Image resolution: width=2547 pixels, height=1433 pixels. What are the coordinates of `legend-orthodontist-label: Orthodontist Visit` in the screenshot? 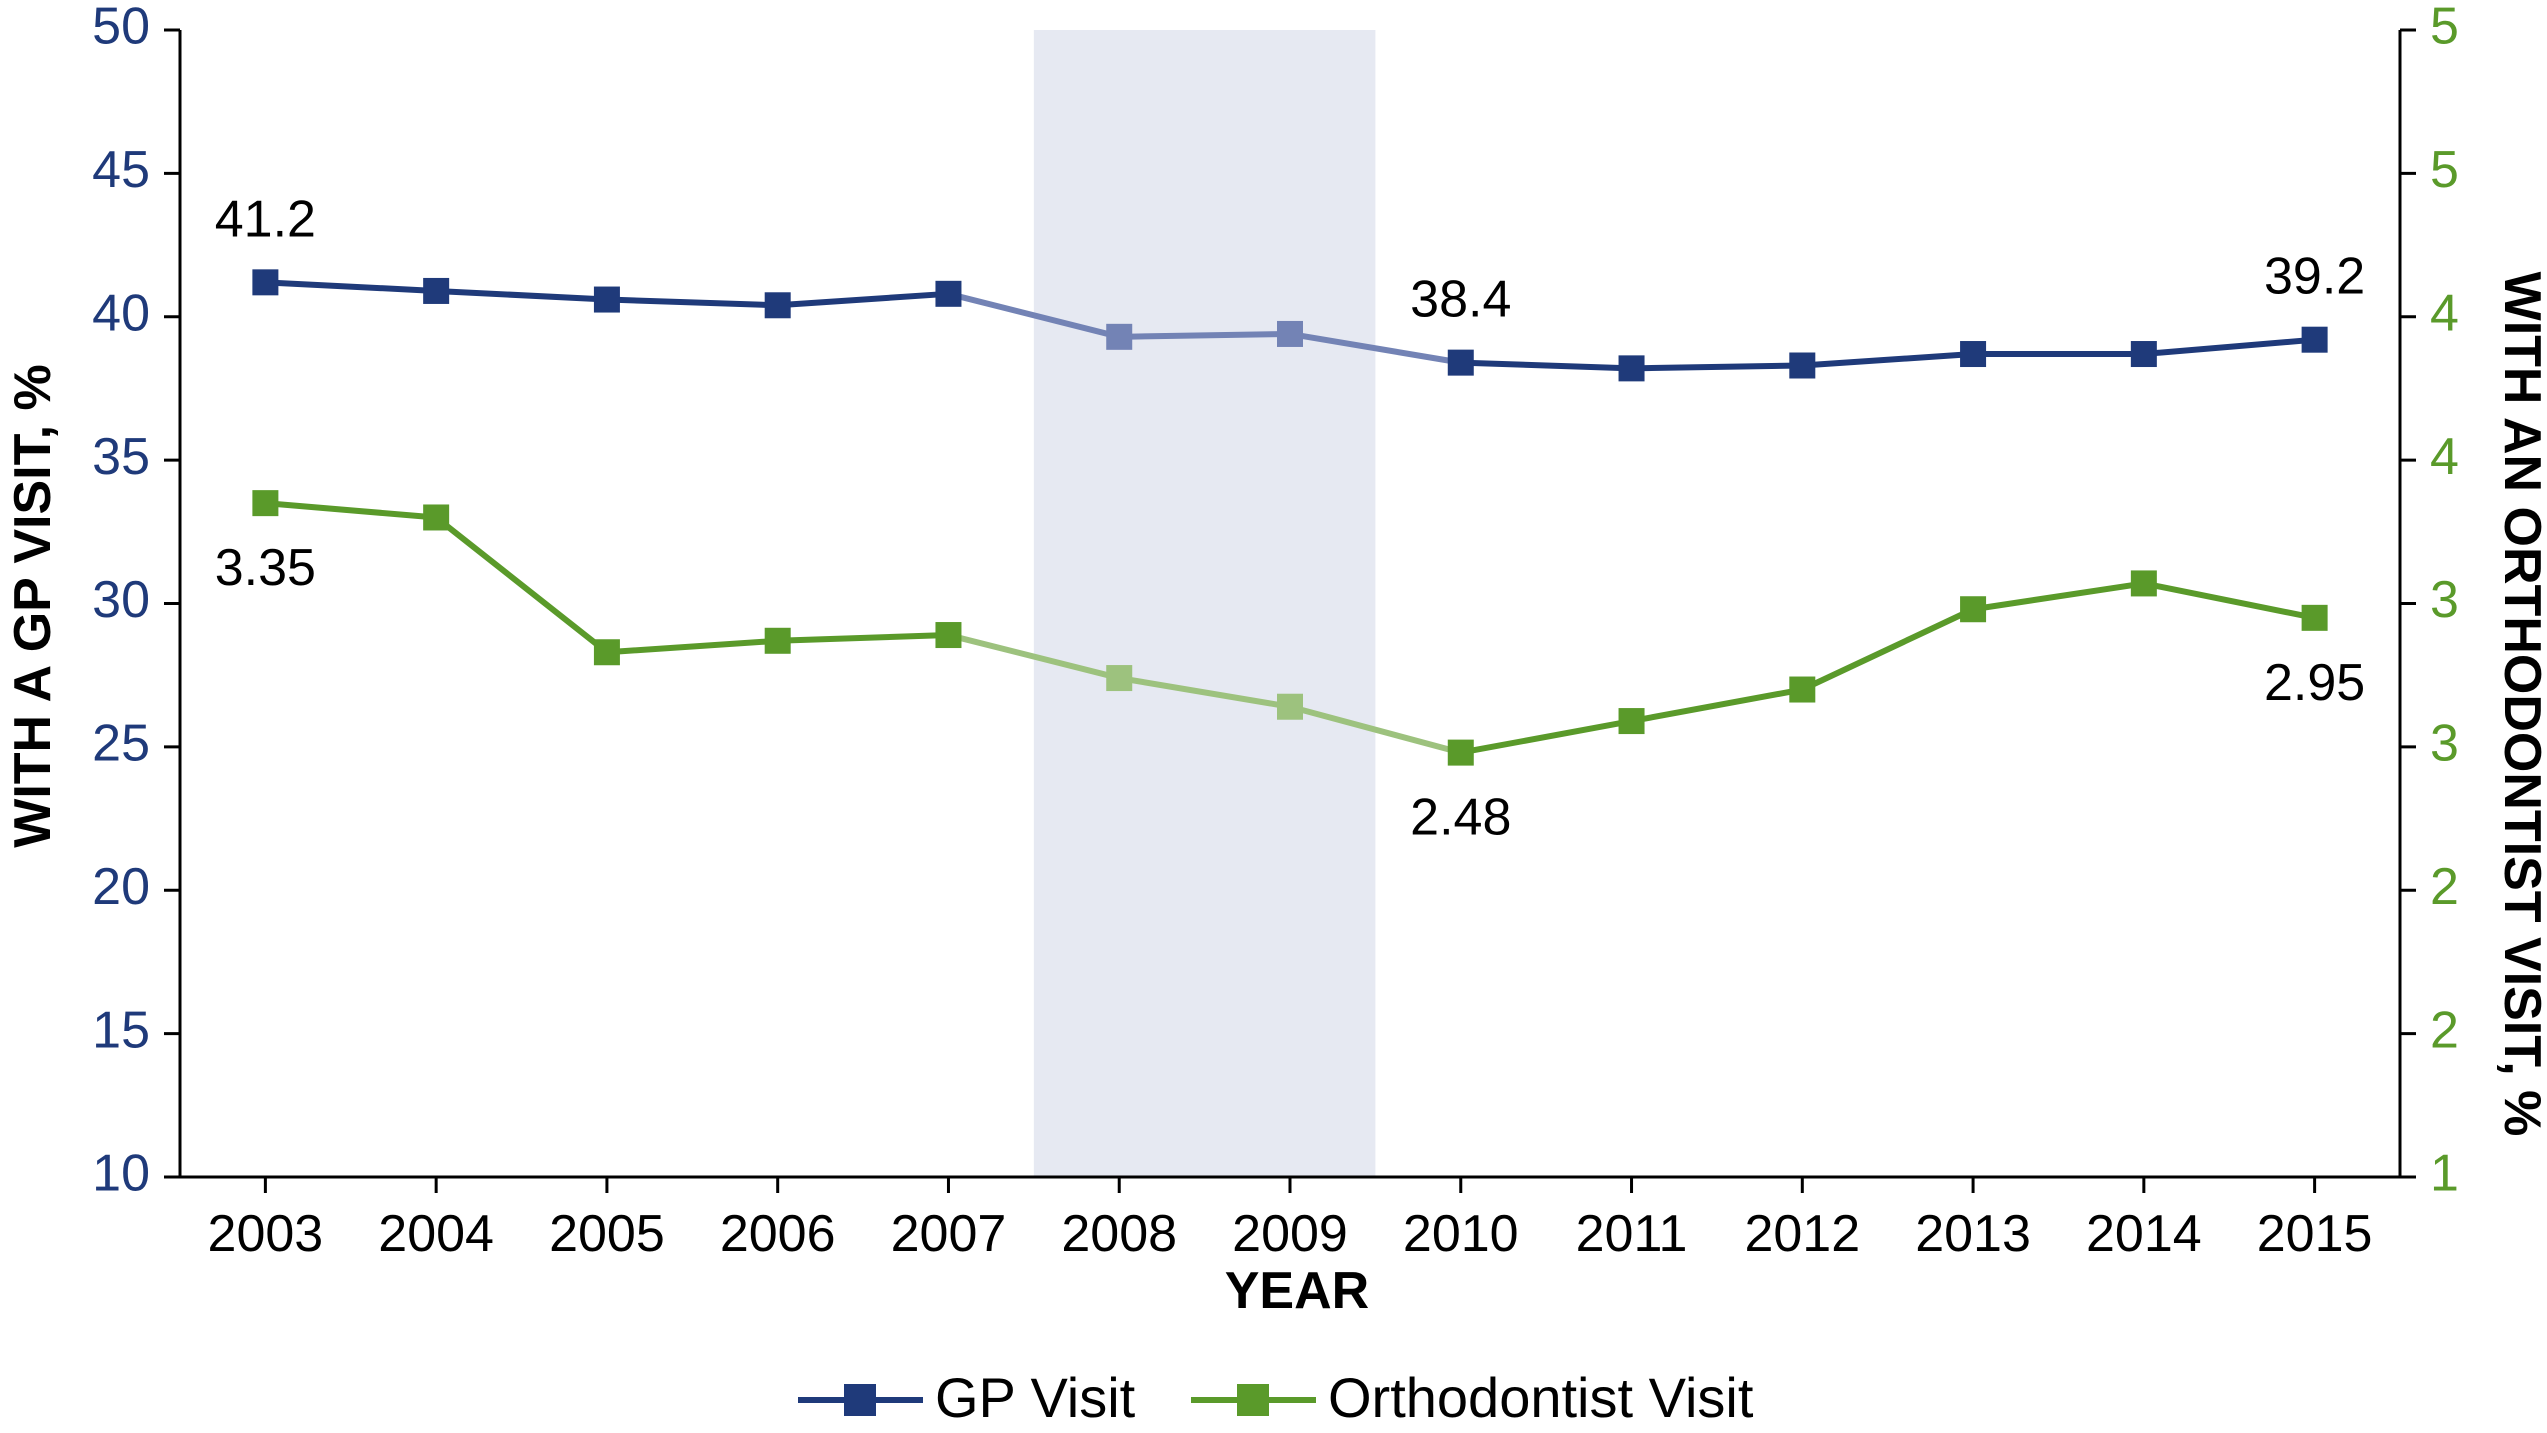 It's located at (1541, 1397).